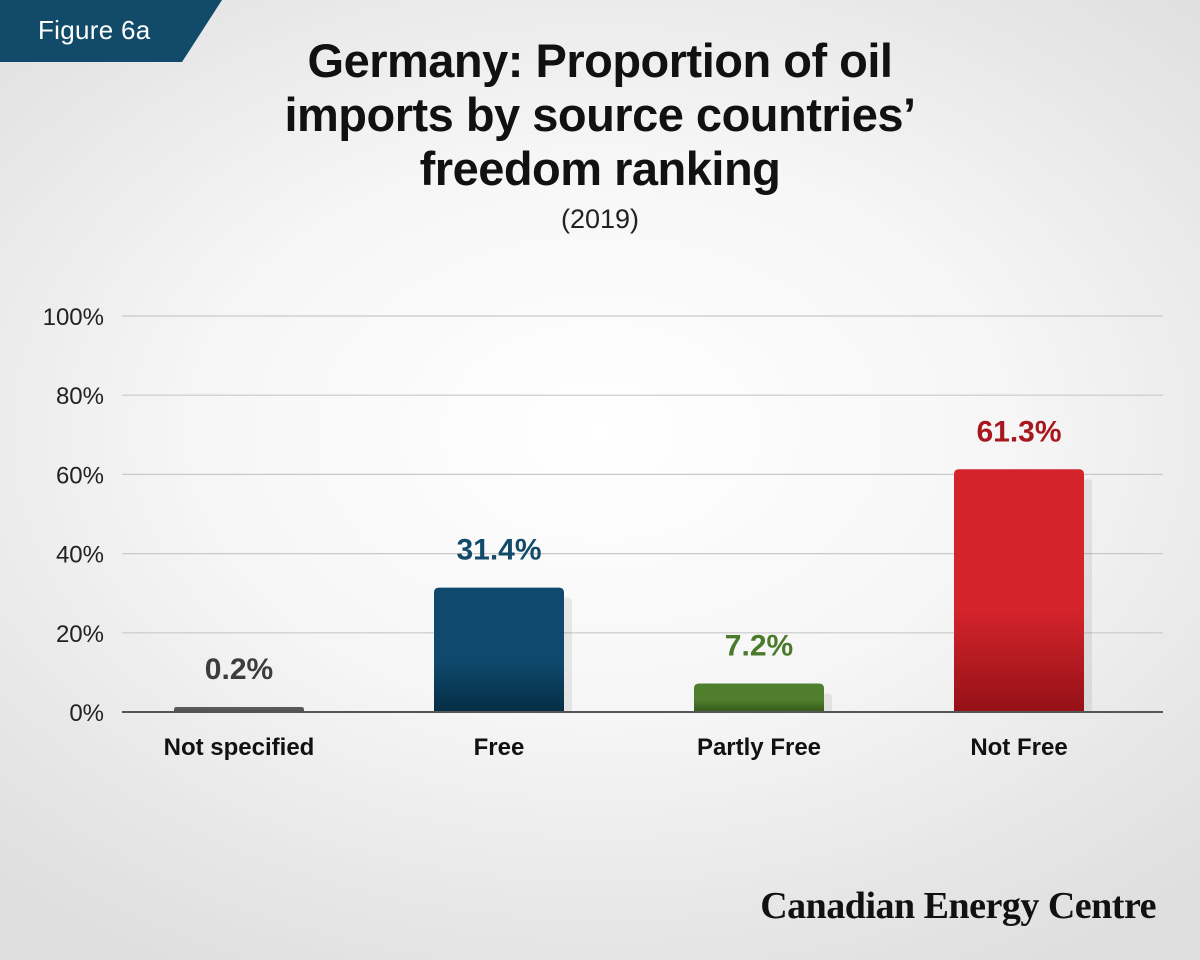 Image resolution: width=1200 pixels, height=960 pixels. Describe the element at coordinates (80, 555) in the screenshot. I see `y-tick-label: 40%` at that location.